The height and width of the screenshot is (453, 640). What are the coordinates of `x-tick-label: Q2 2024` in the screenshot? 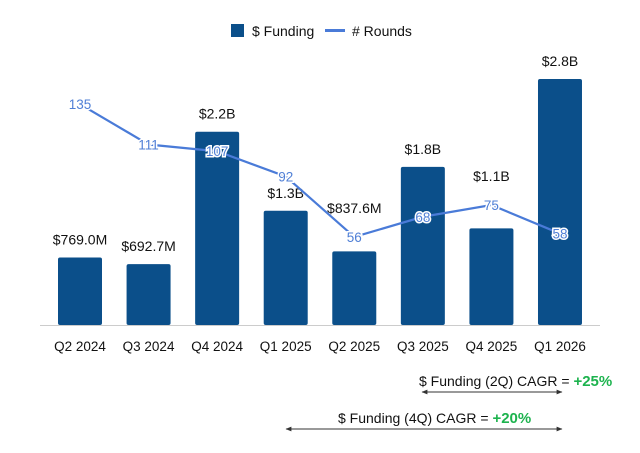 It's located at (80, 346).